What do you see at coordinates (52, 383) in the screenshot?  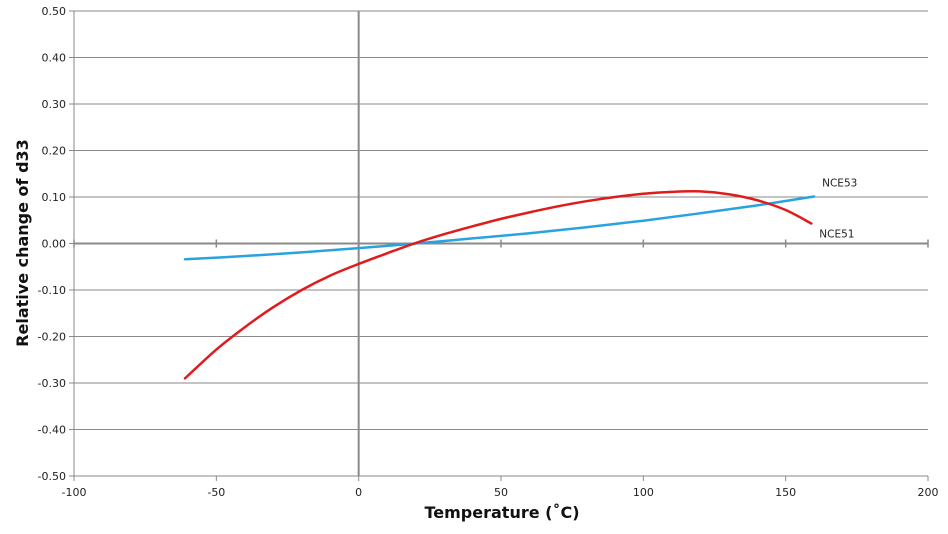 I see `y-tick-label: -0.30` at bounding box center [52, 383].